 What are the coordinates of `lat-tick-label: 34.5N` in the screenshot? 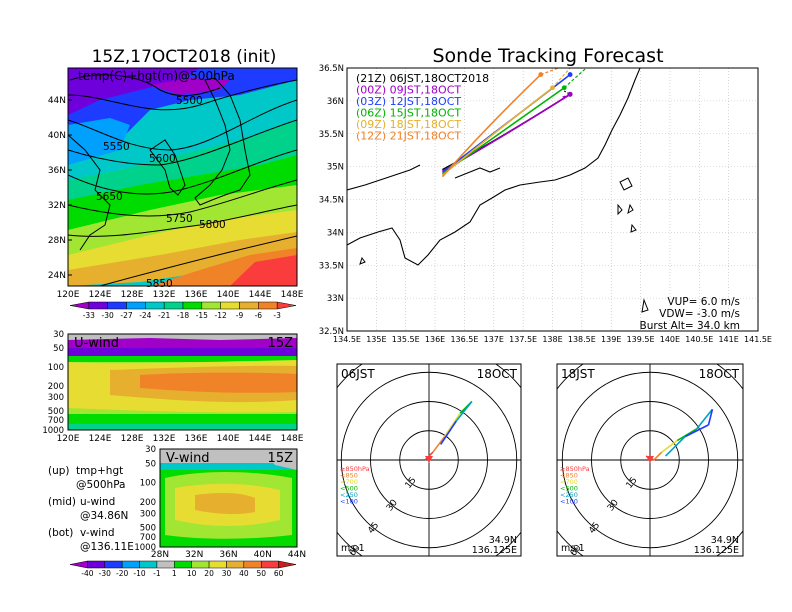 It's located at (331, 201).